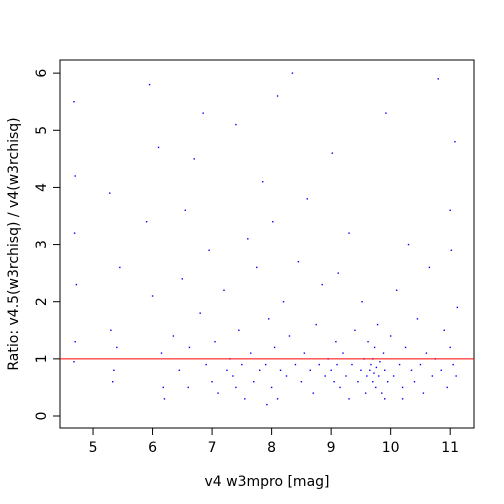 The height and width of the screenshot is (504, 504). What do you see at coordinates (42, 416) in the screenshot?
I see `y-tick-label: 0` at bounding box center [42, 416].